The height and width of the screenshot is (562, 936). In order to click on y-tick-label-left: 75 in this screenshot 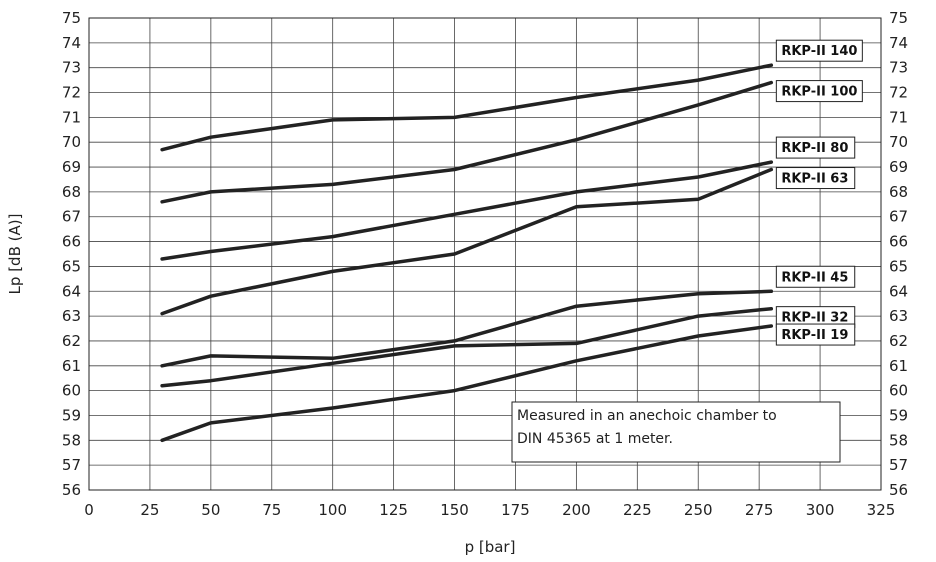, I will do `click(71, 18)`.